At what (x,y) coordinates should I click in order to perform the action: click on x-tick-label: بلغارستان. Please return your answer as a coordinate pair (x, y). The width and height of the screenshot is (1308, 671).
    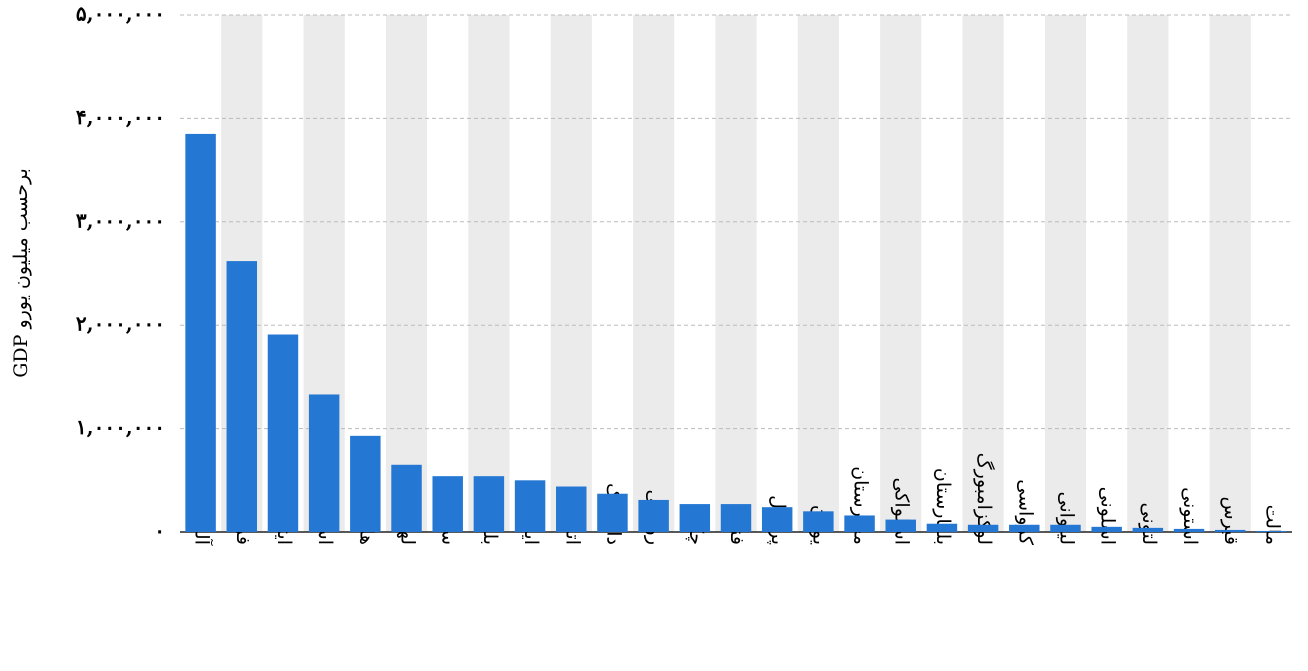
    Looking at the image, I should click on (943, 506).